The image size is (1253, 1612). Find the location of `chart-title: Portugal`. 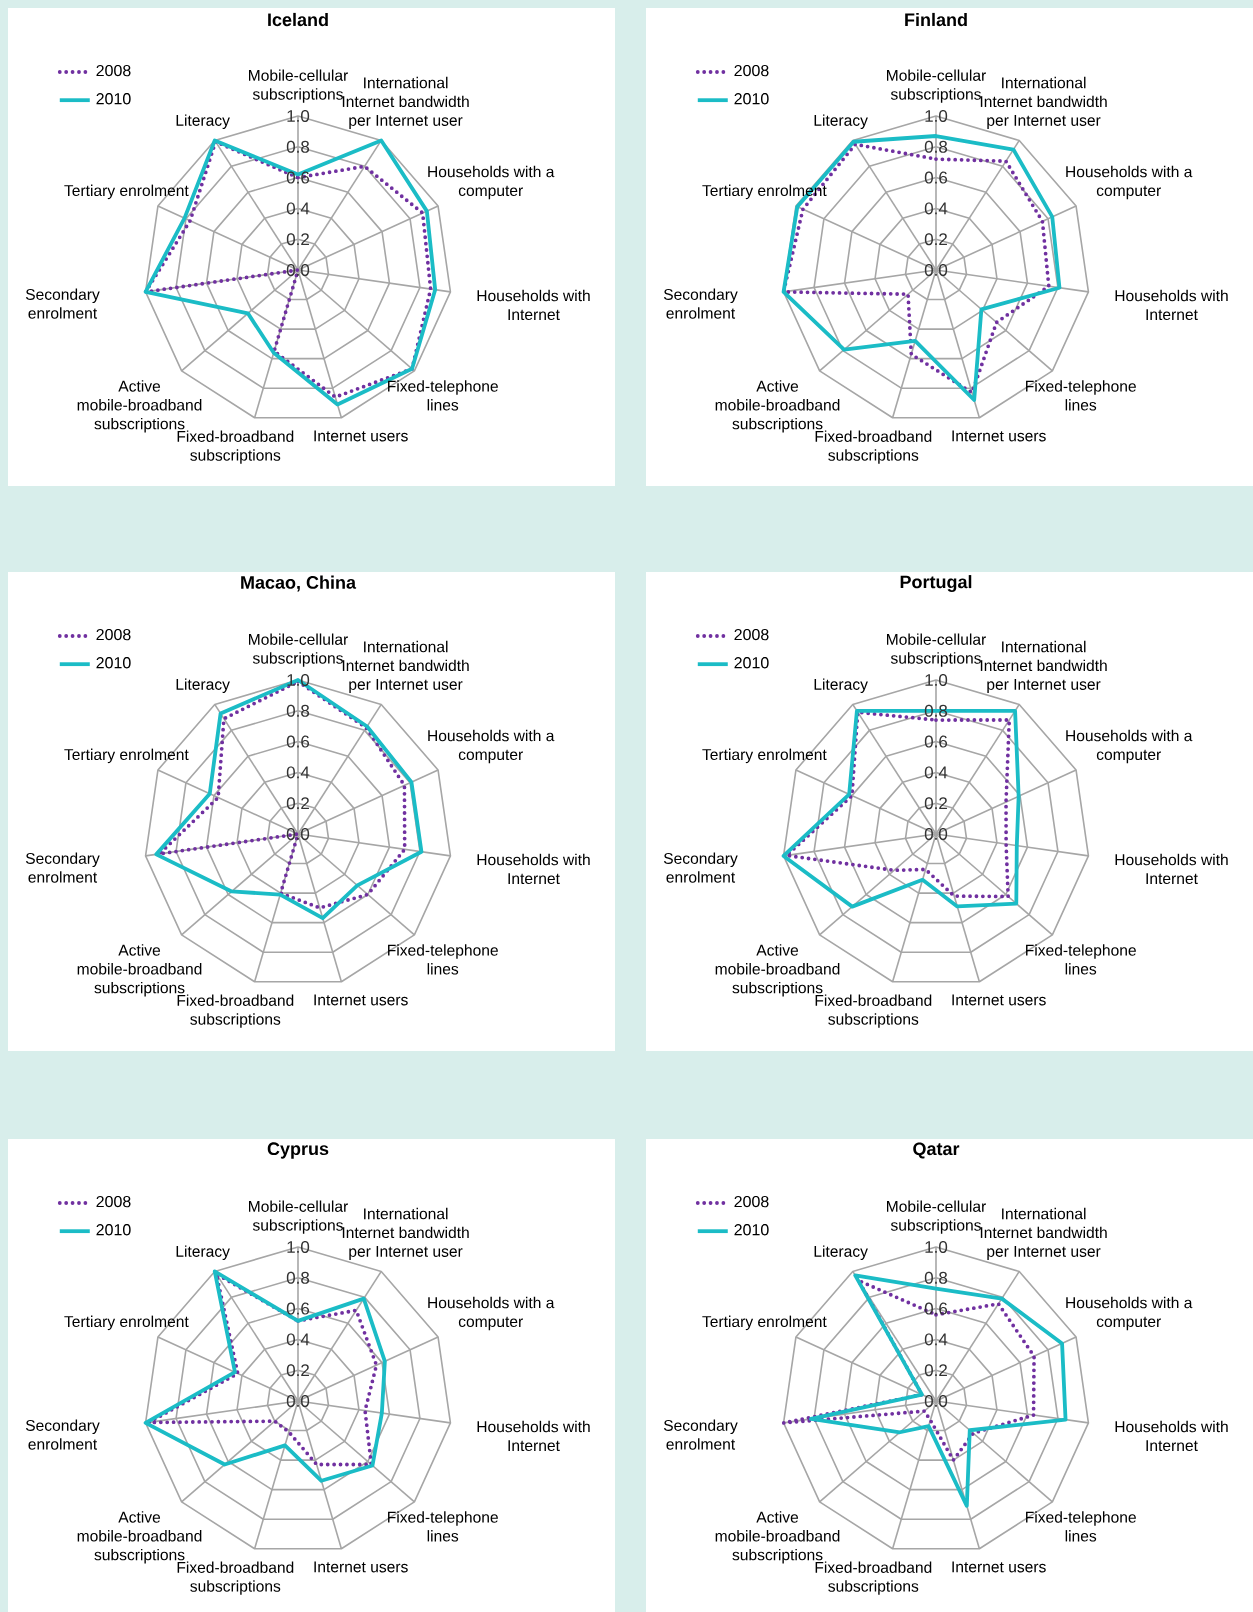

chart-title: Portugal is located at coordinates (936, 583).